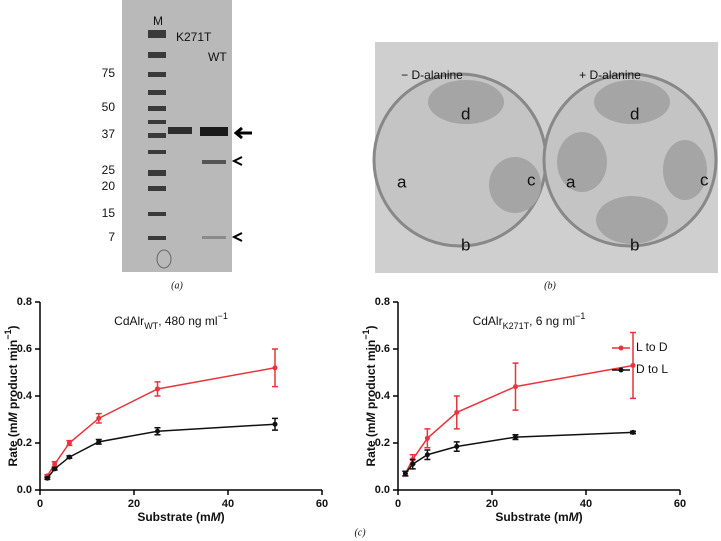 Image resolution: width=721 pixels, height=541 pixels. I want to click on marker-label: 37, so click(109, 134).